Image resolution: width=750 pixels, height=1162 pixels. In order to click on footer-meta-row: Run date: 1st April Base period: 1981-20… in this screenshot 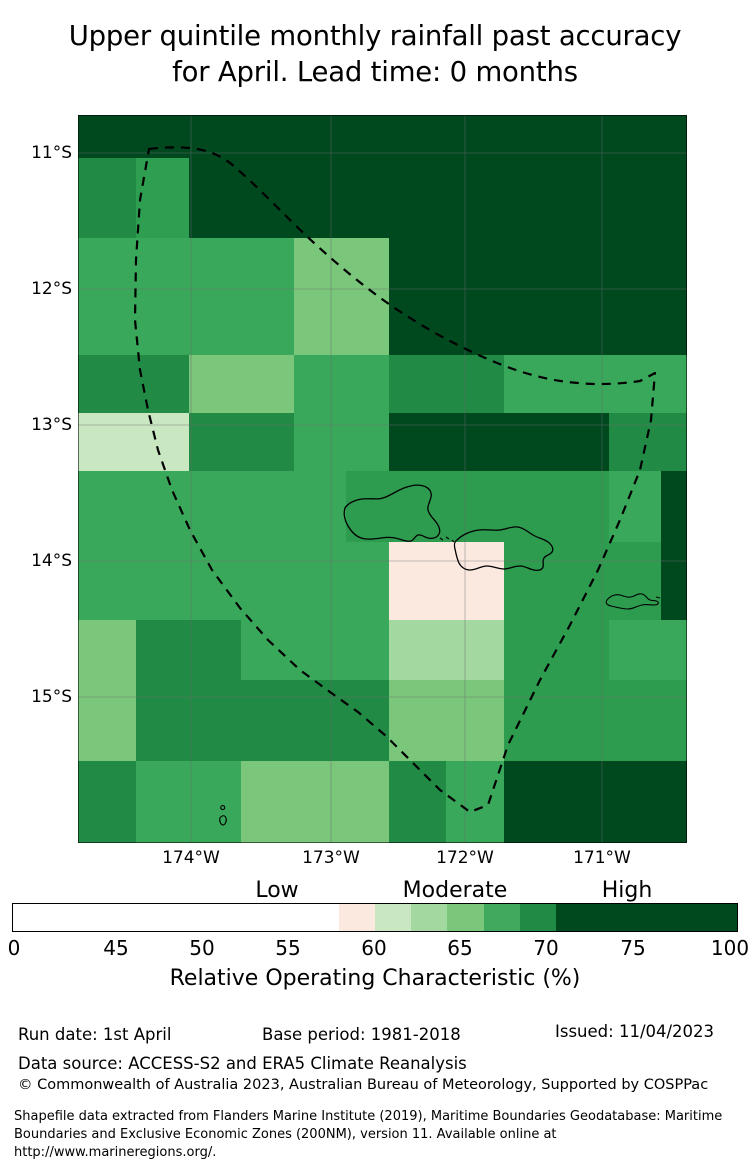, I will do `click(375, 1036)`.